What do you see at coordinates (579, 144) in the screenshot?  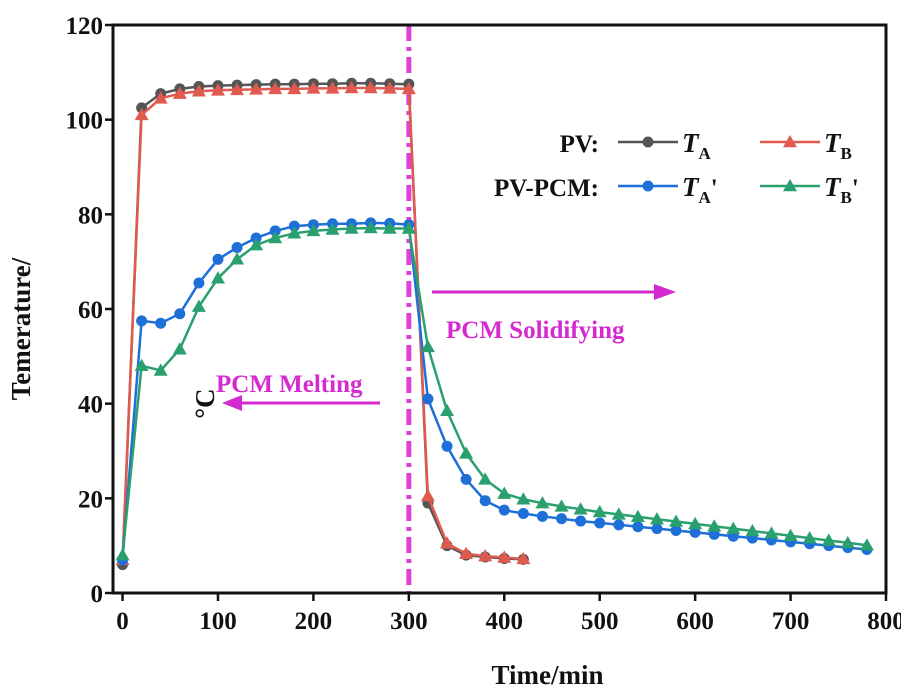 I see `legend-group-label: PV:` at bounding box center [579, 144].